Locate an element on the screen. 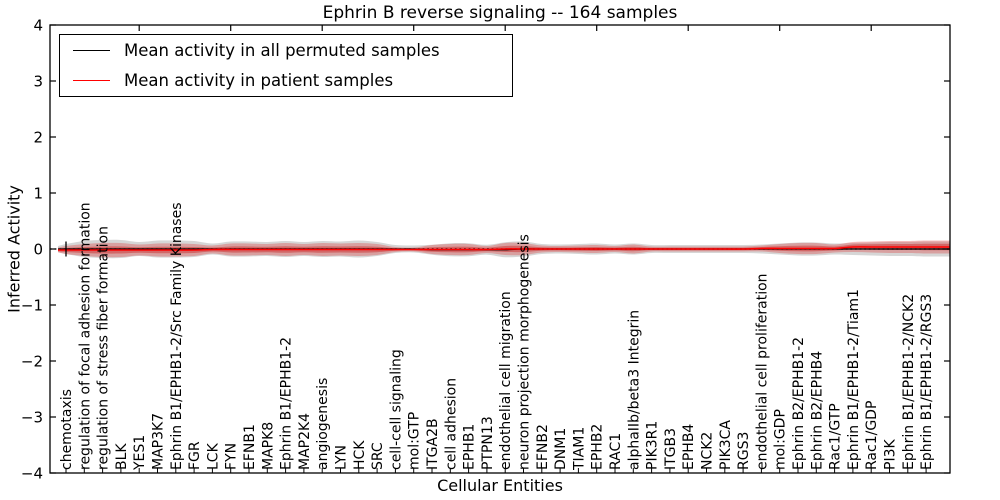 The width and height of the screenshot is (1000, 500). x-tick-label: Ephrin B1/EPHB1-2/Tiam1 is located at coordinates (854, 379).